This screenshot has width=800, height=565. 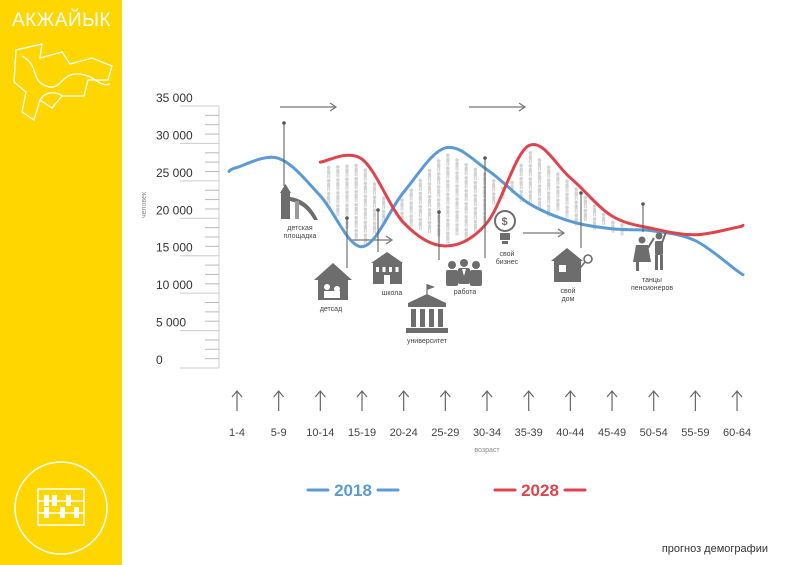 I want to click on annotation-label: детсад, so click(x=331, y=309).